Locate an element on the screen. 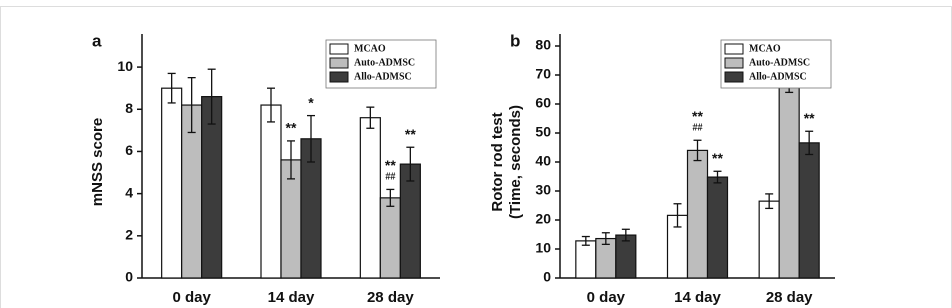 The height and width of the screenshot is (308, 952). significance-label: * is located at coordinates (311, 102).